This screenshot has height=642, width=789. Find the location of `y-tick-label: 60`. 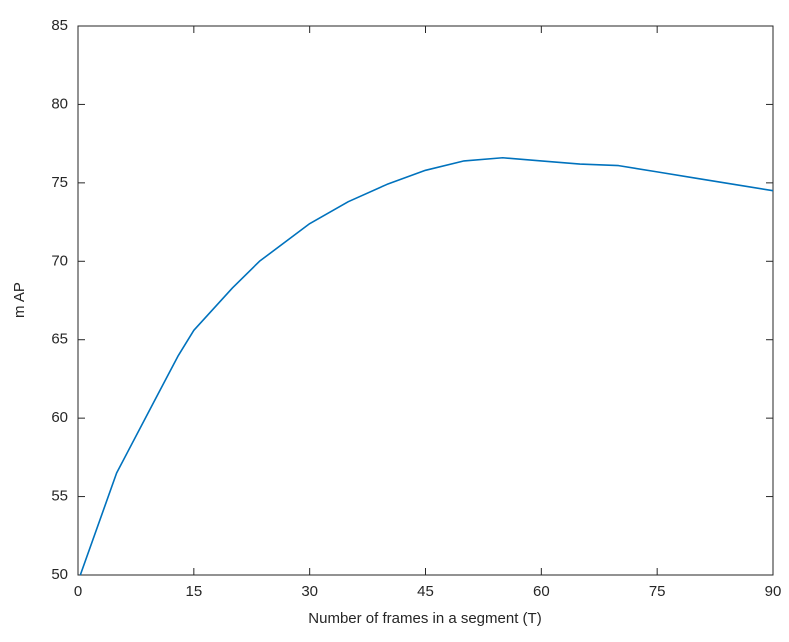

y-tick-label: 60 is located at coordinates (59, 417).